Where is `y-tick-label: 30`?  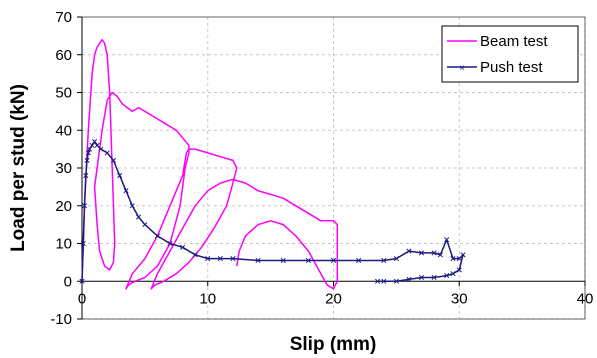 y-tick-label: 30 is located at coordinates (63, 168).